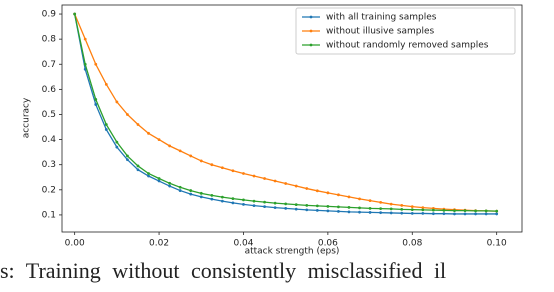 Image resolution: width=554 pixels, height=292 pixels. What do you see at coordinates (49, 15) in the screenshot?
I see `y-tick-label: 0.9` at bounding box center [49, 15].